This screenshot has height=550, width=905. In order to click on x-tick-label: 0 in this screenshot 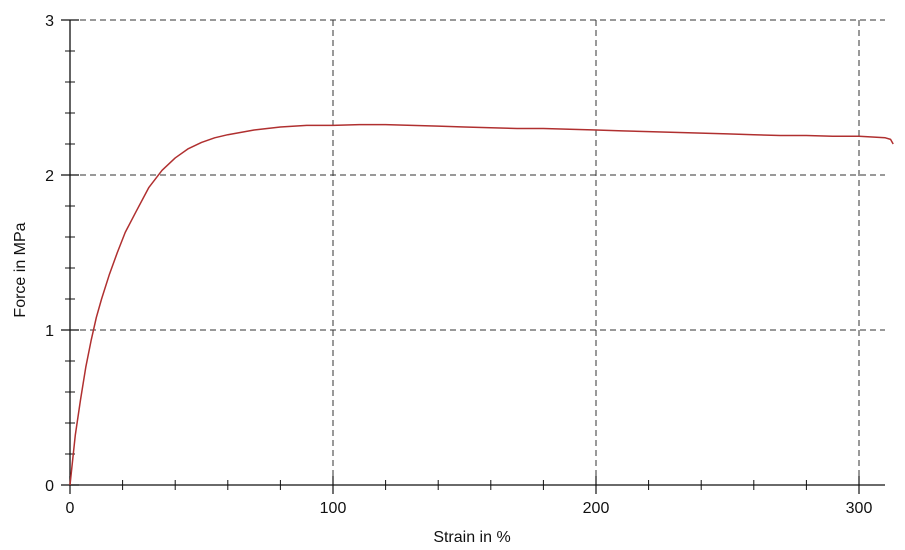, I will do `click(70, 508)`.